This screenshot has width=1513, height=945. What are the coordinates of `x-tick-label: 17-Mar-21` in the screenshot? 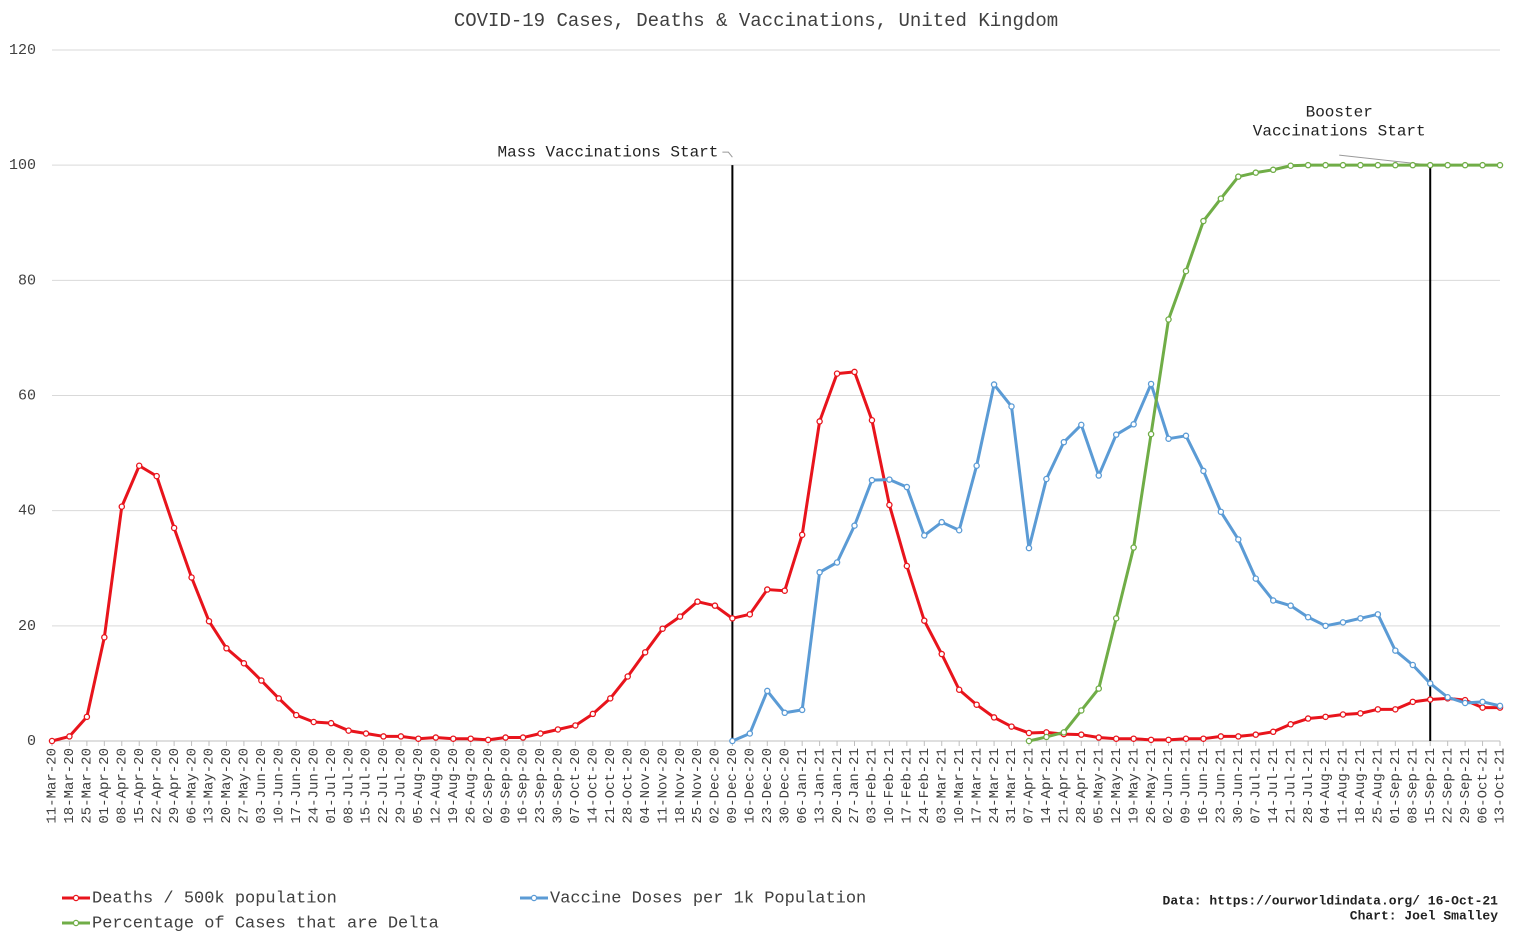 It's located at (977, 786).